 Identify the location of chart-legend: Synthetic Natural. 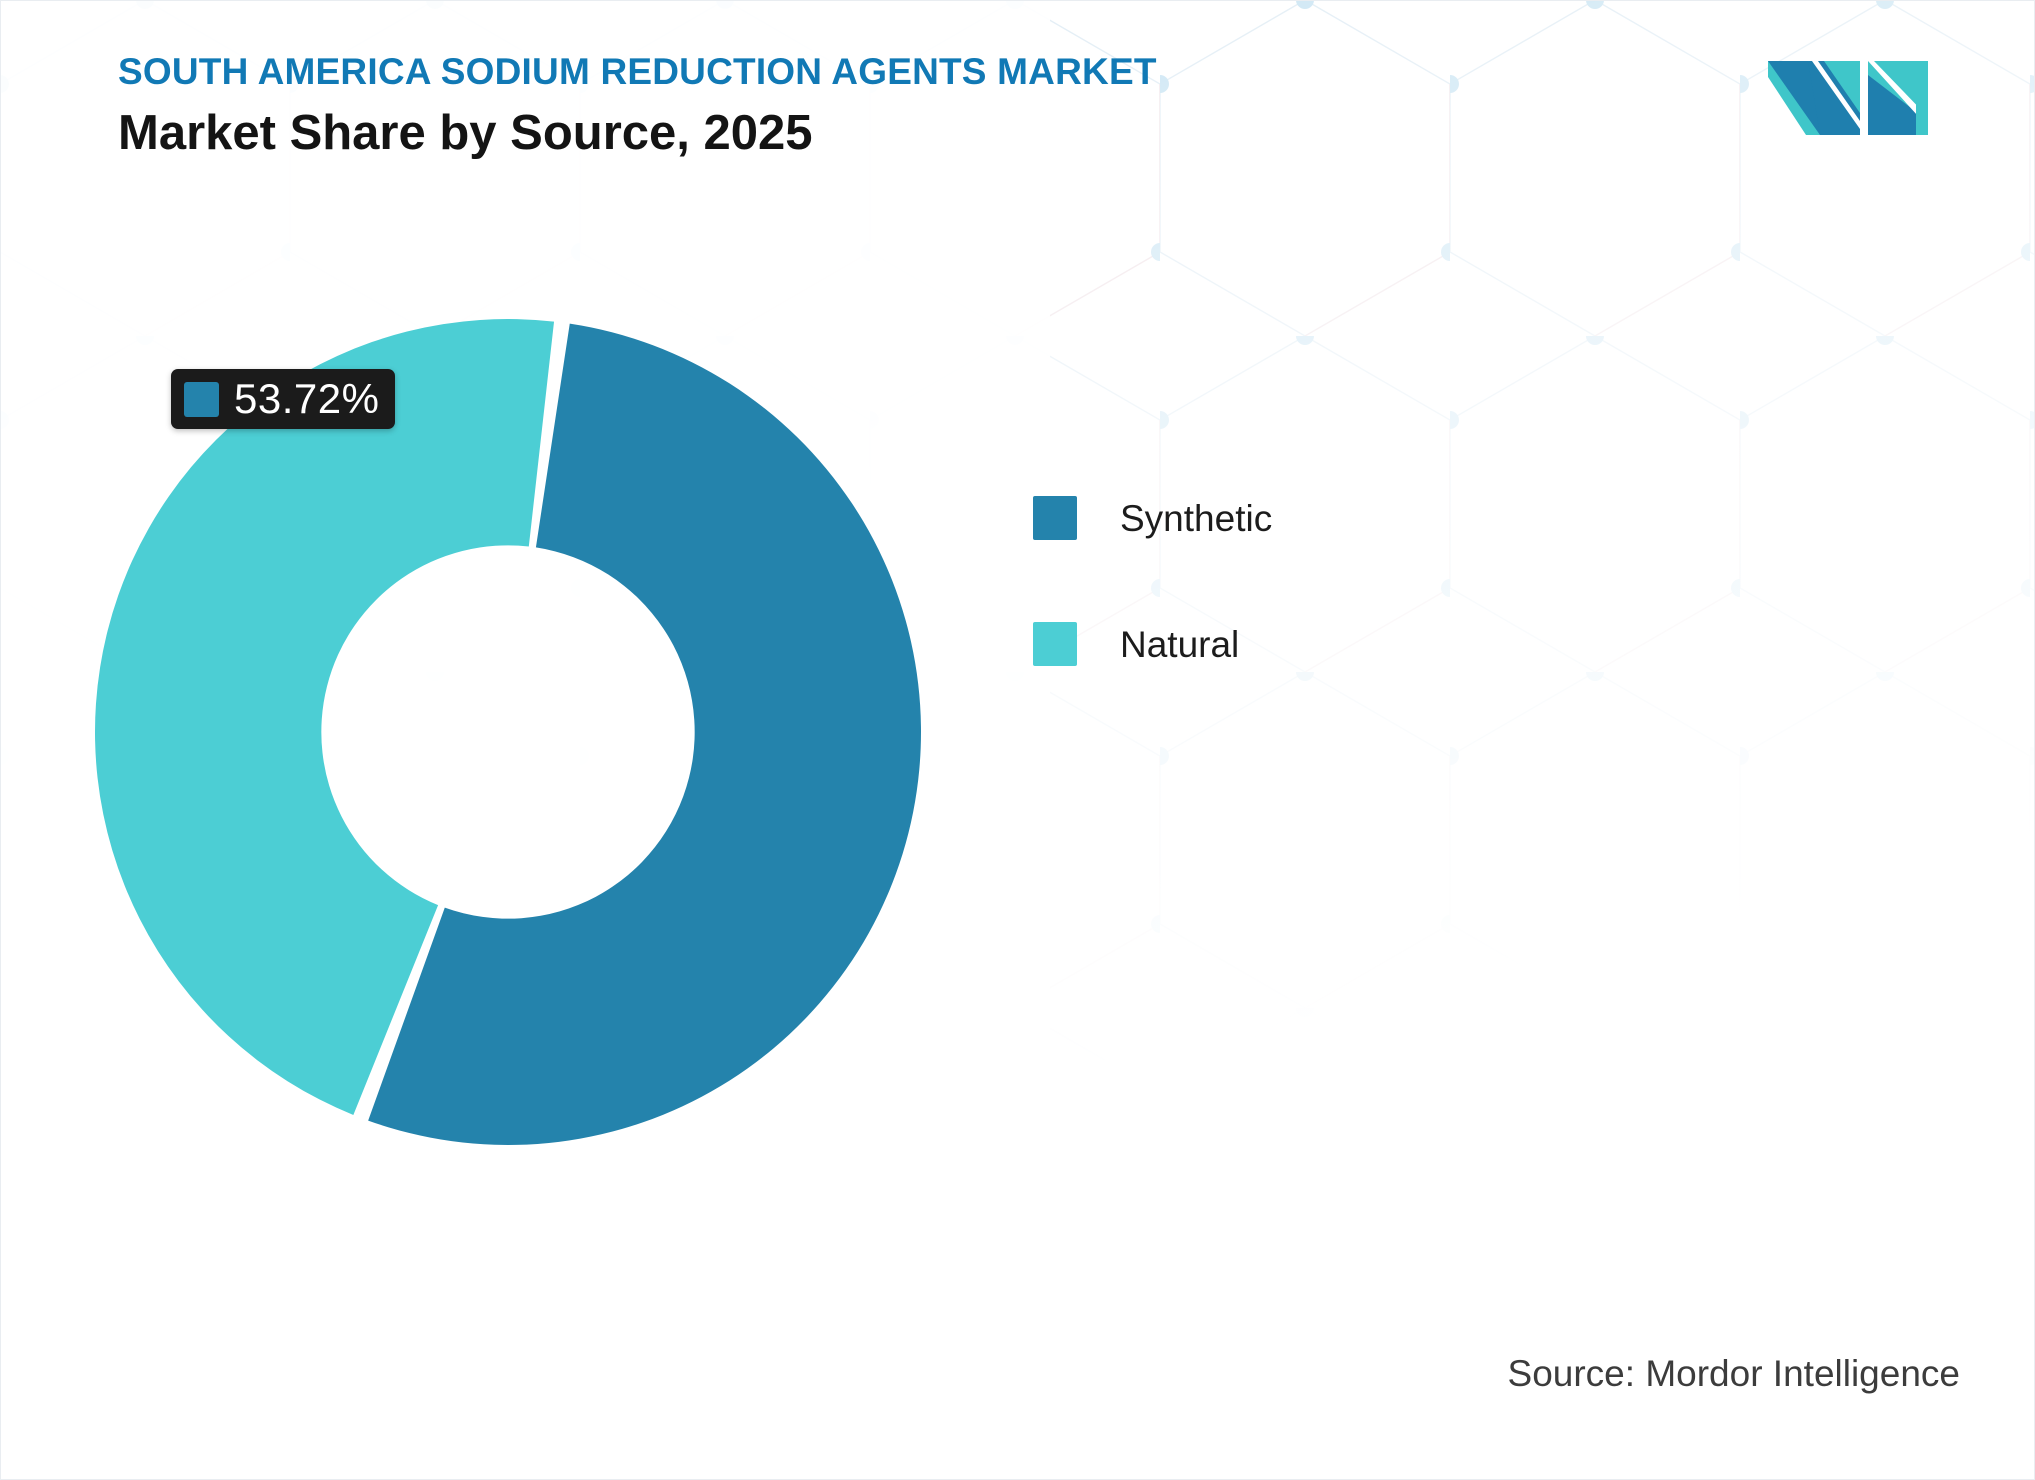
(1152, 581).